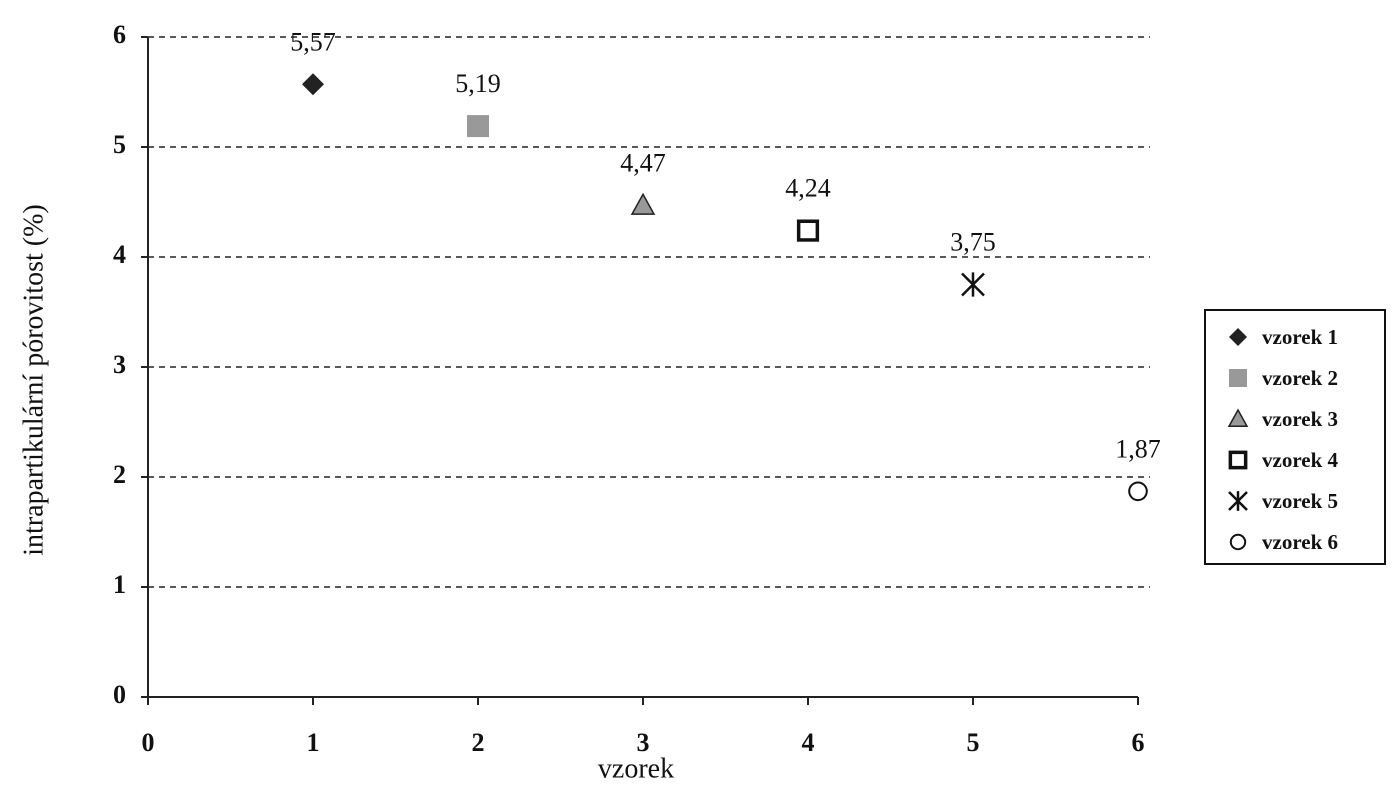  I want to click on y-tick-label: 0, so click(119, 694).